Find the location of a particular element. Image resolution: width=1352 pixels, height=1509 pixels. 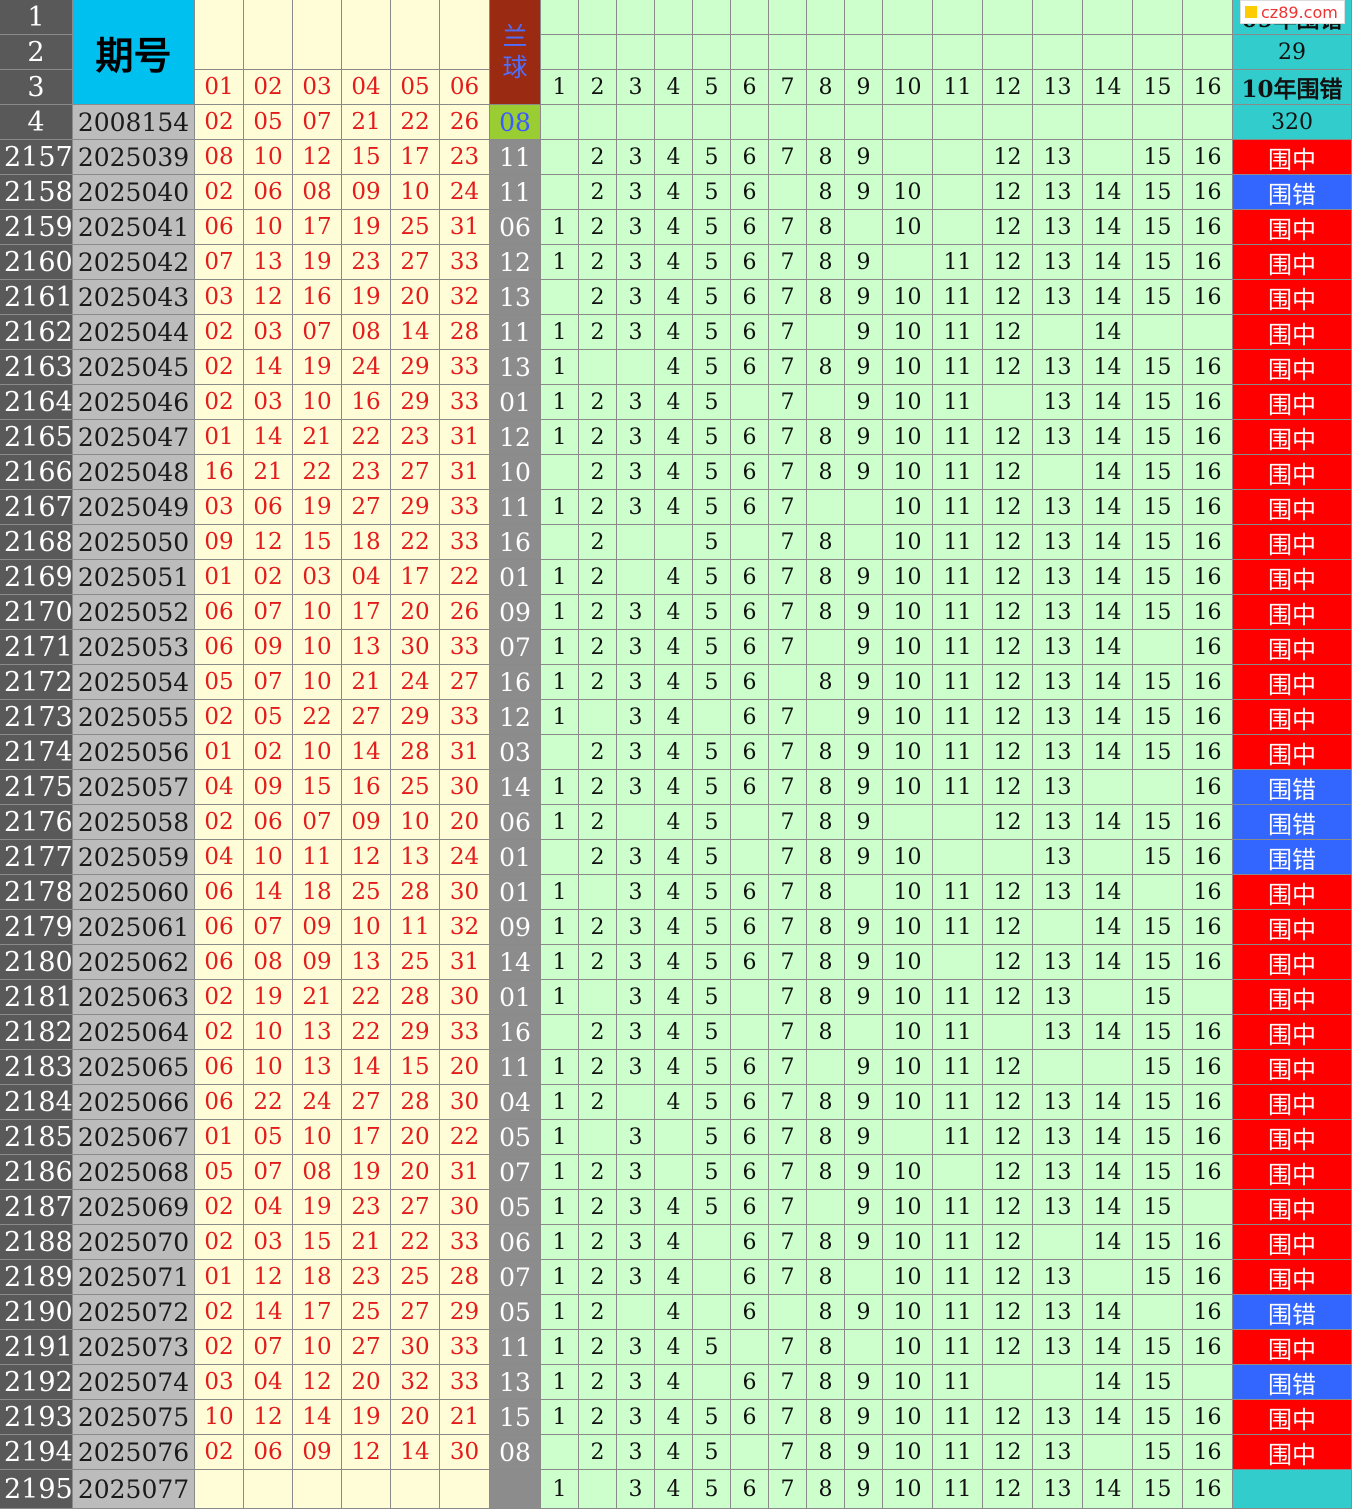

red-ball-cell: 17 is located at coordinates (415, 577).